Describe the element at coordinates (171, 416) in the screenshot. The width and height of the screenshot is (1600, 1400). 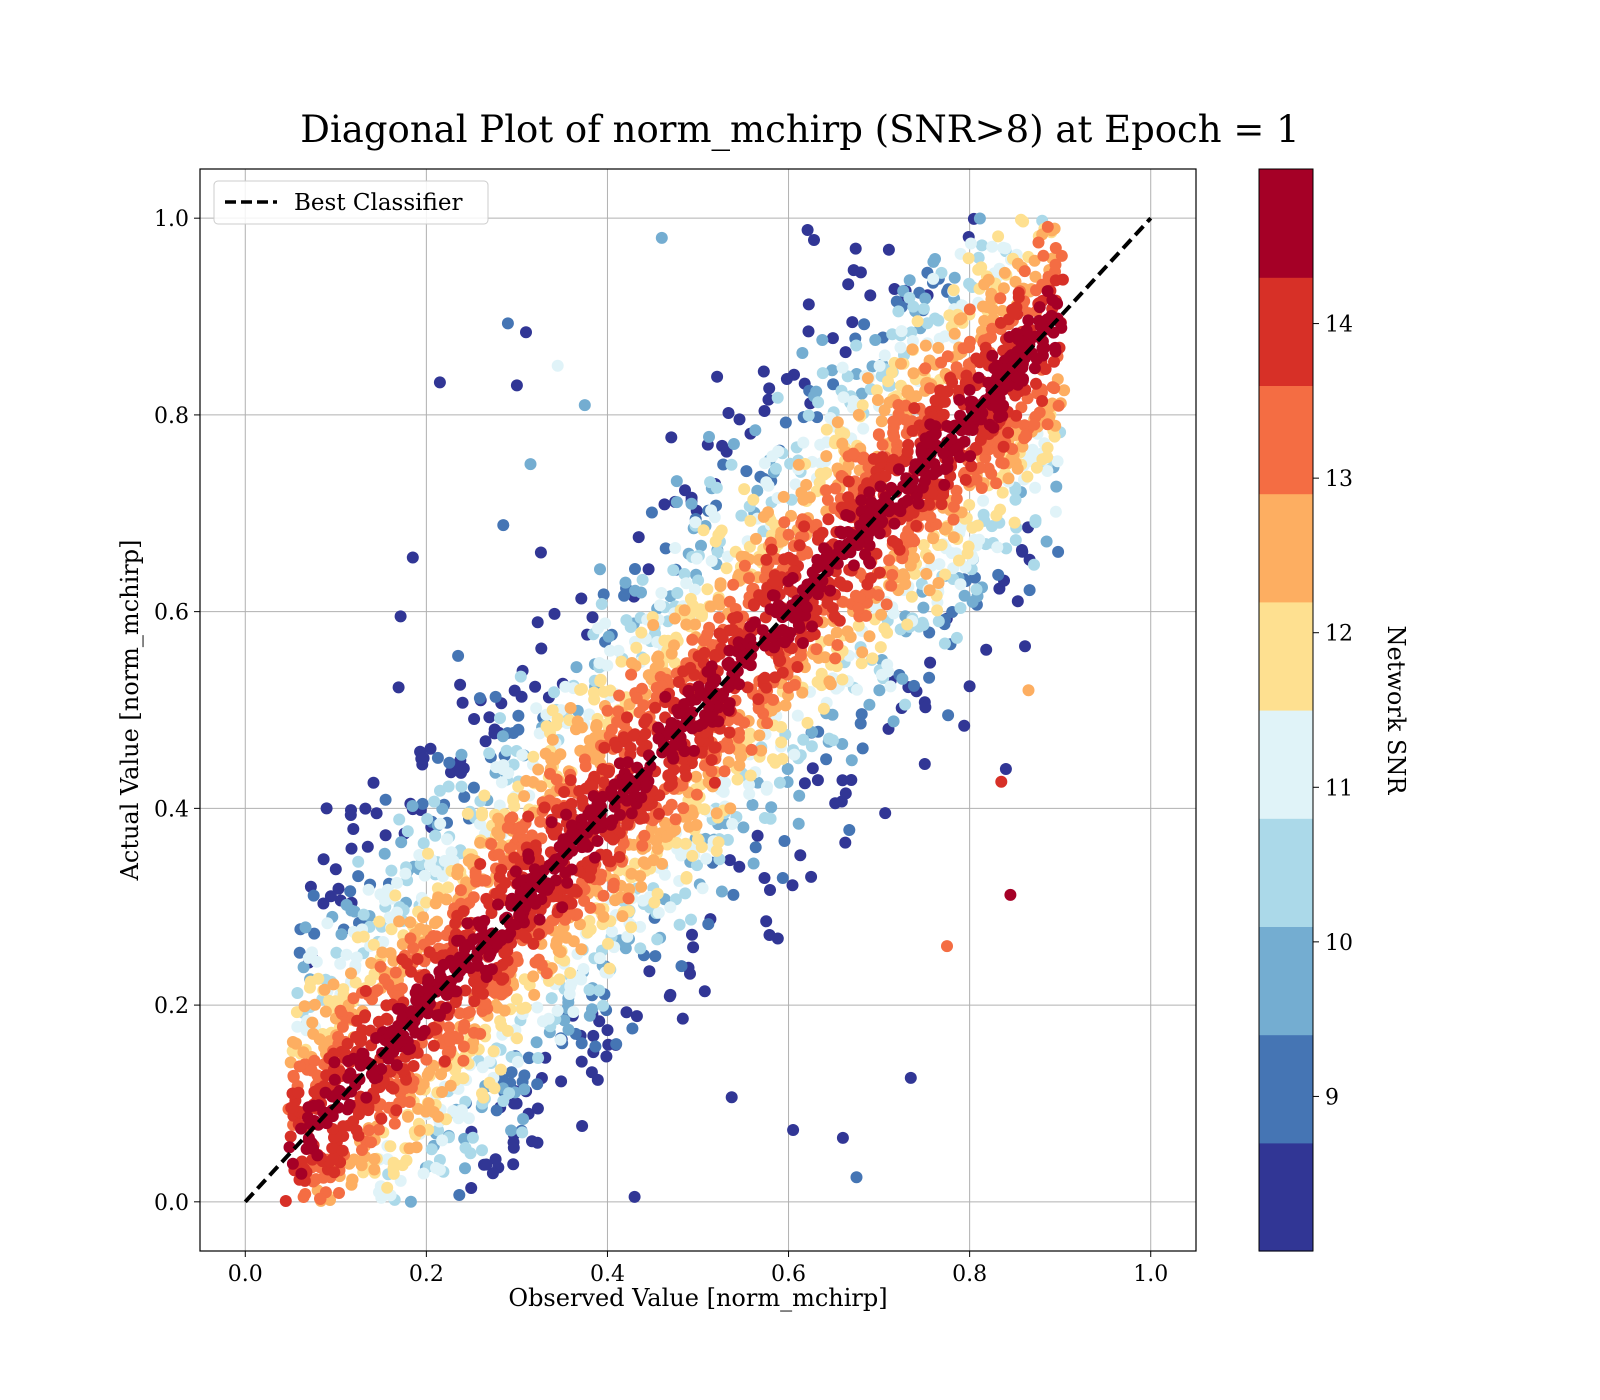
I see `y-tick-label: 0.8` at that location.